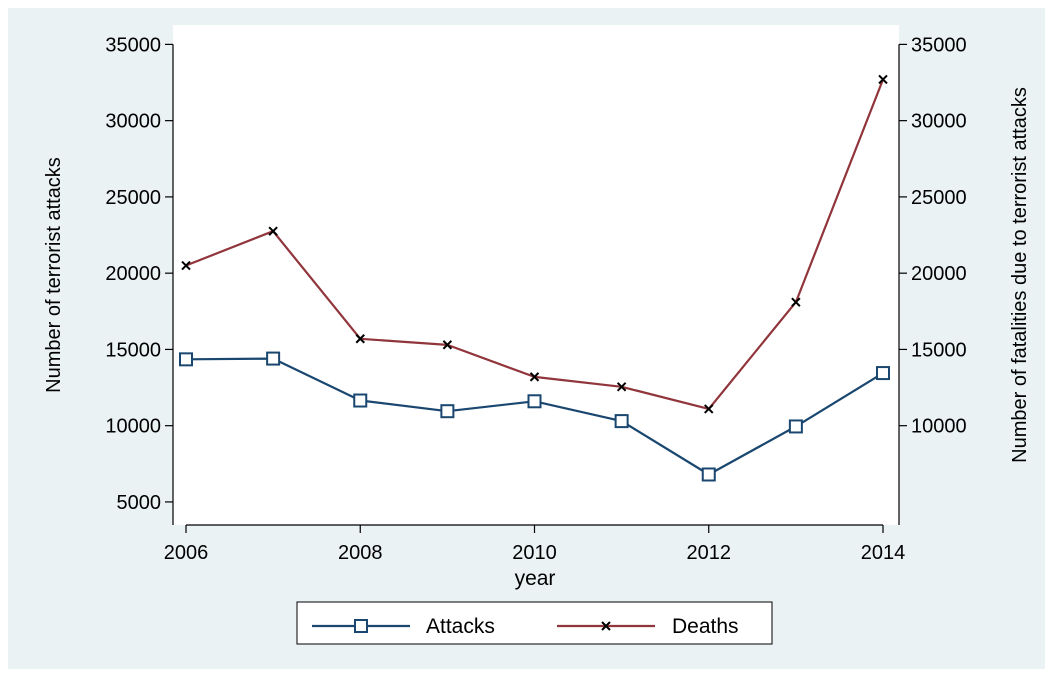 This screenshot has width=1053, height=682. I want to click on x-tick-label: 2010, so click(534, 553).